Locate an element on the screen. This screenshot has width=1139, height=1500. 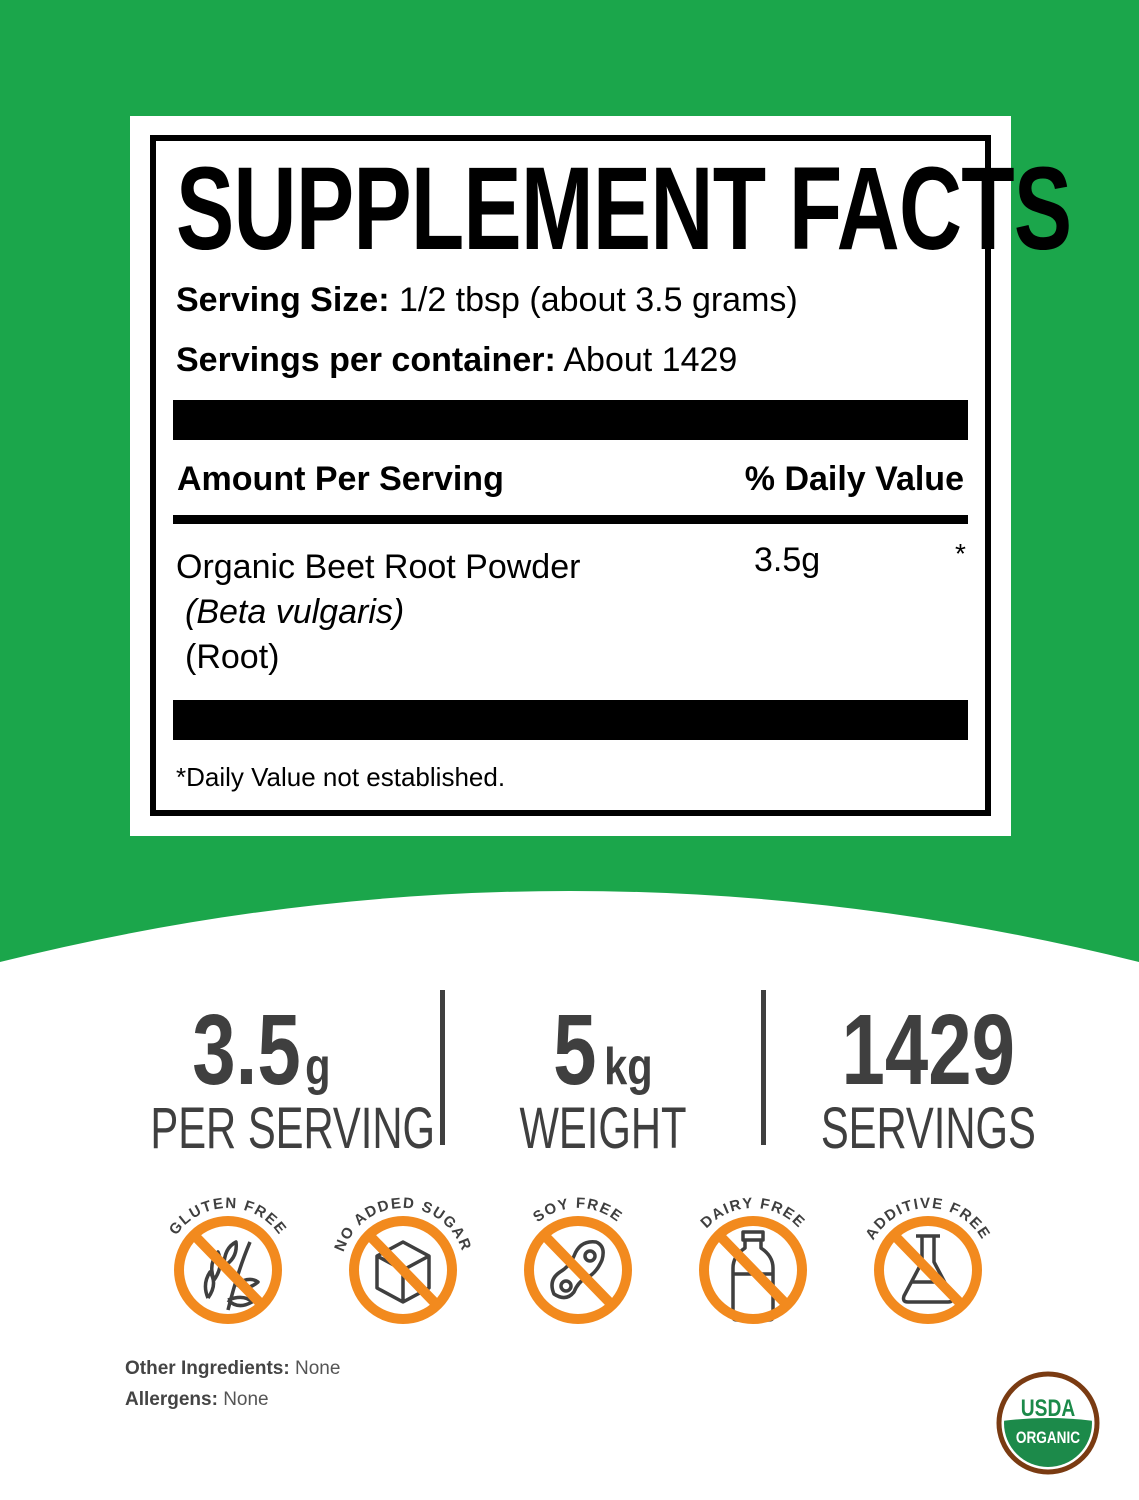
serving-size: Serving Size: 1/2 tbsp (about 3.5 grams) is located at coordinates (487, 300).